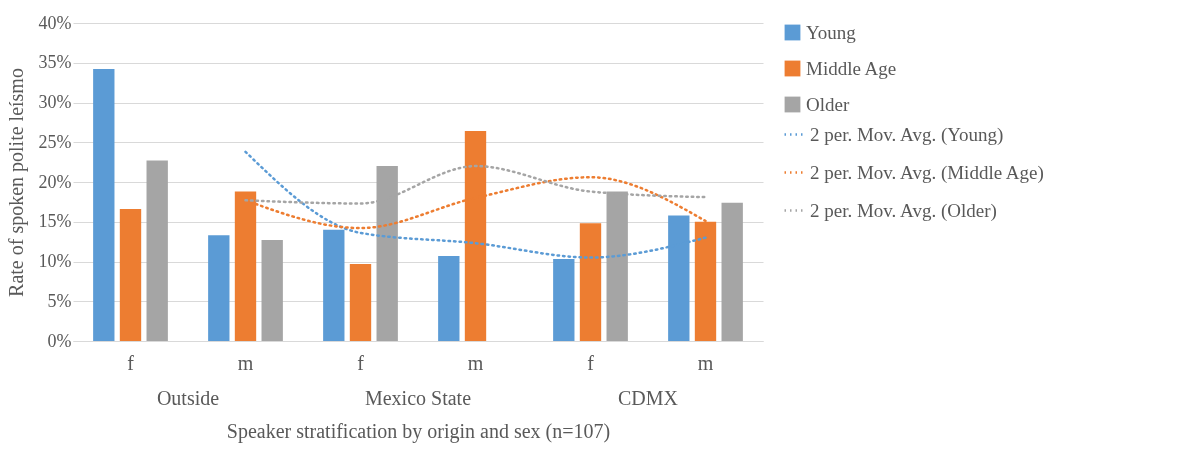 The image size is (1185, 468). I want to click on legend-label: Older, so click(828, 104).